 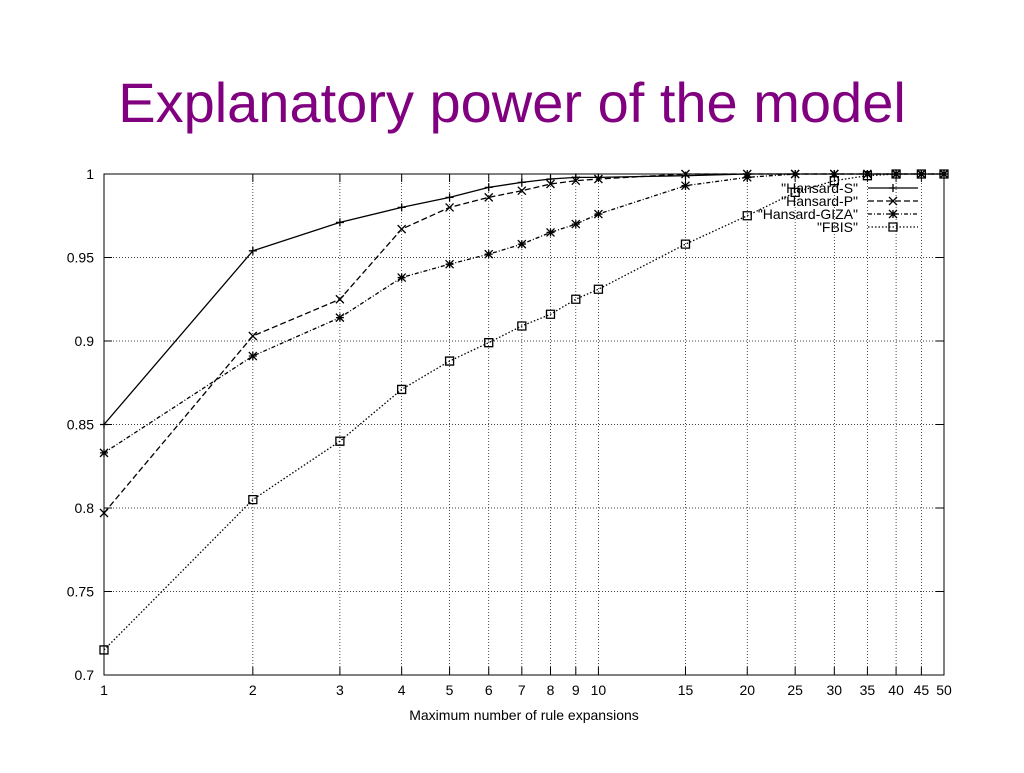 What do you see at coordinates (686, 690) in the screenshot?
I see `x-tick-label: 15` at bounding box center [686, 690].